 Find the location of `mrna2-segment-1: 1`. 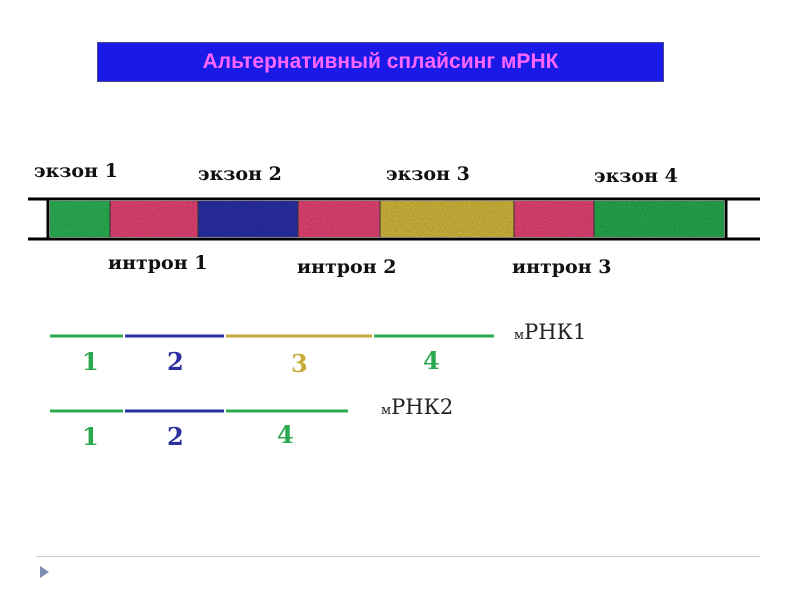

mrna2-segment-1: 1 is located at coordinates (90, 436).